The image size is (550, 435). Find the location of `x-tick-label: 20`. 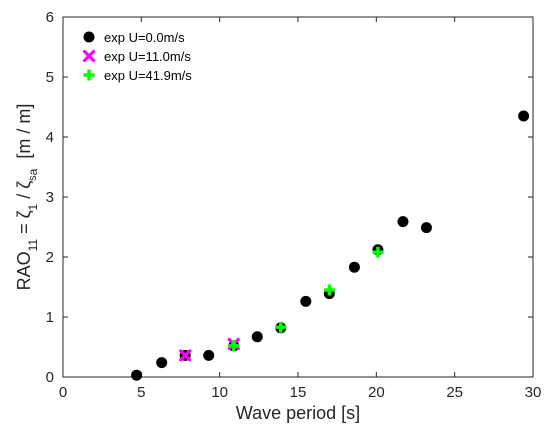

x-tick-label: 20 is located at coordinates (376, 392).